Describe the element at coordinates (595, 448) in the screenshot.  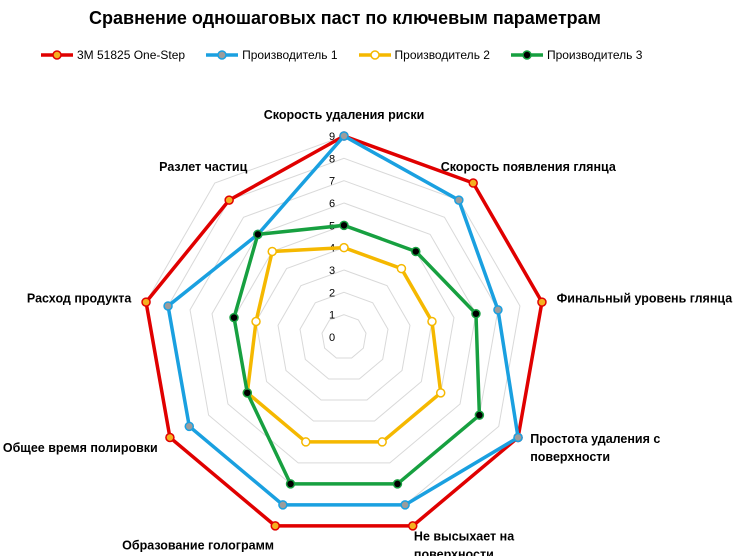
I see `axis-label: Простота удаления с поверхности` at that location.